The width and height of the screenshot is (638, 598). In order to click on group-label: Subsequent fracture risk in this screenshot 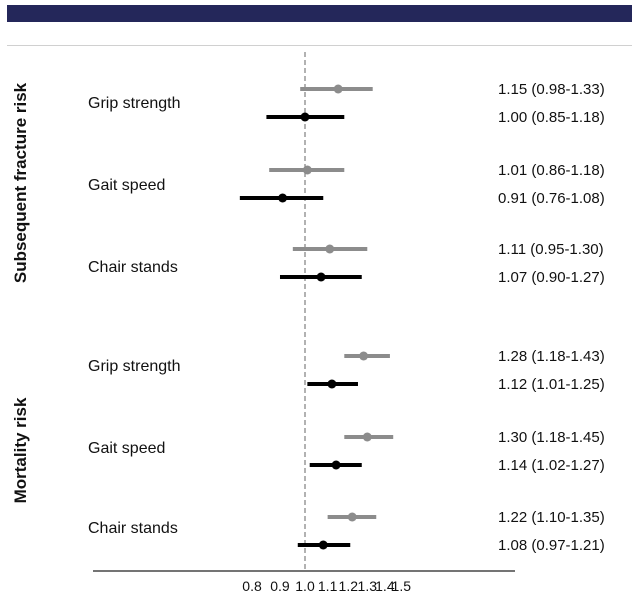, I will do `click(20, 182)`.